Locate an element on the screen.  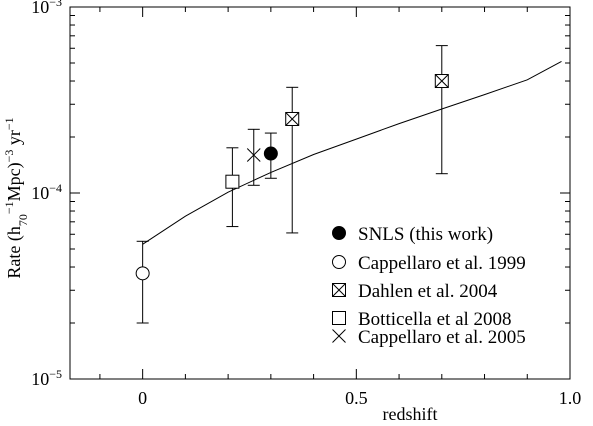
y-axis-label-sup2: −3 is located at coordinates (9, 156).